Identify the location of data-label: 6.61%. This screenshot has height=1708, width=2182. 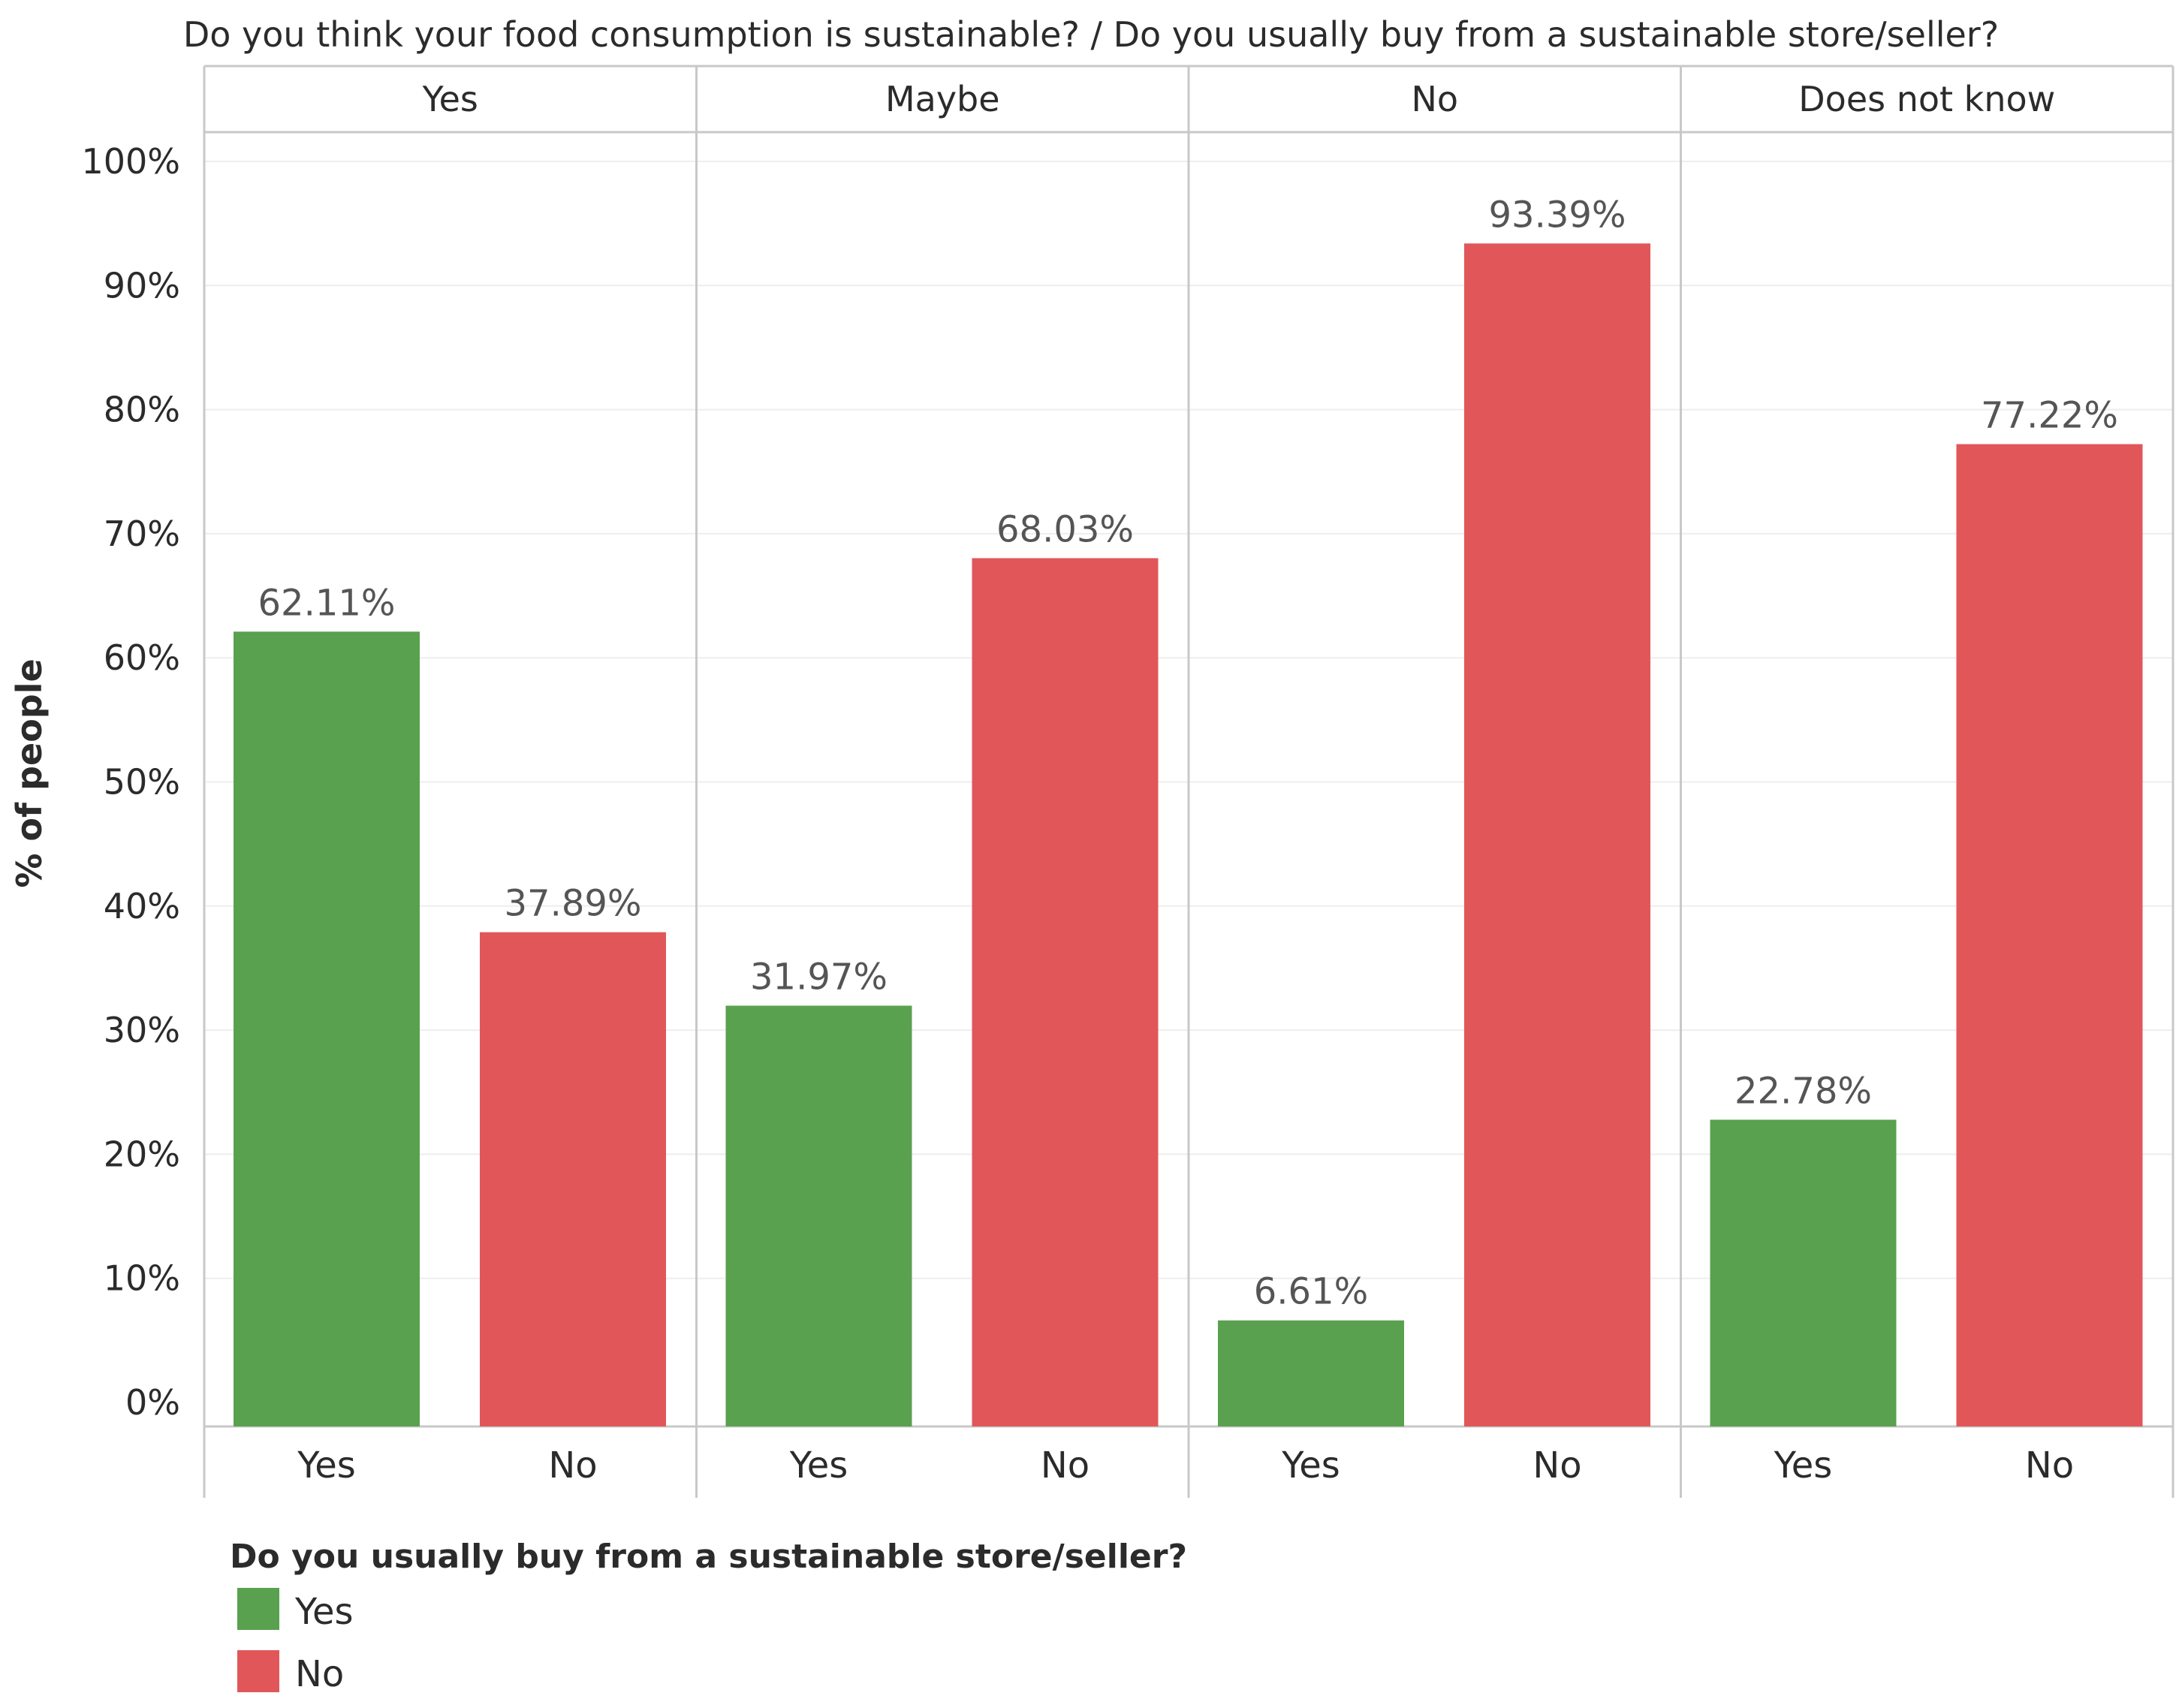
(1311, 1292).